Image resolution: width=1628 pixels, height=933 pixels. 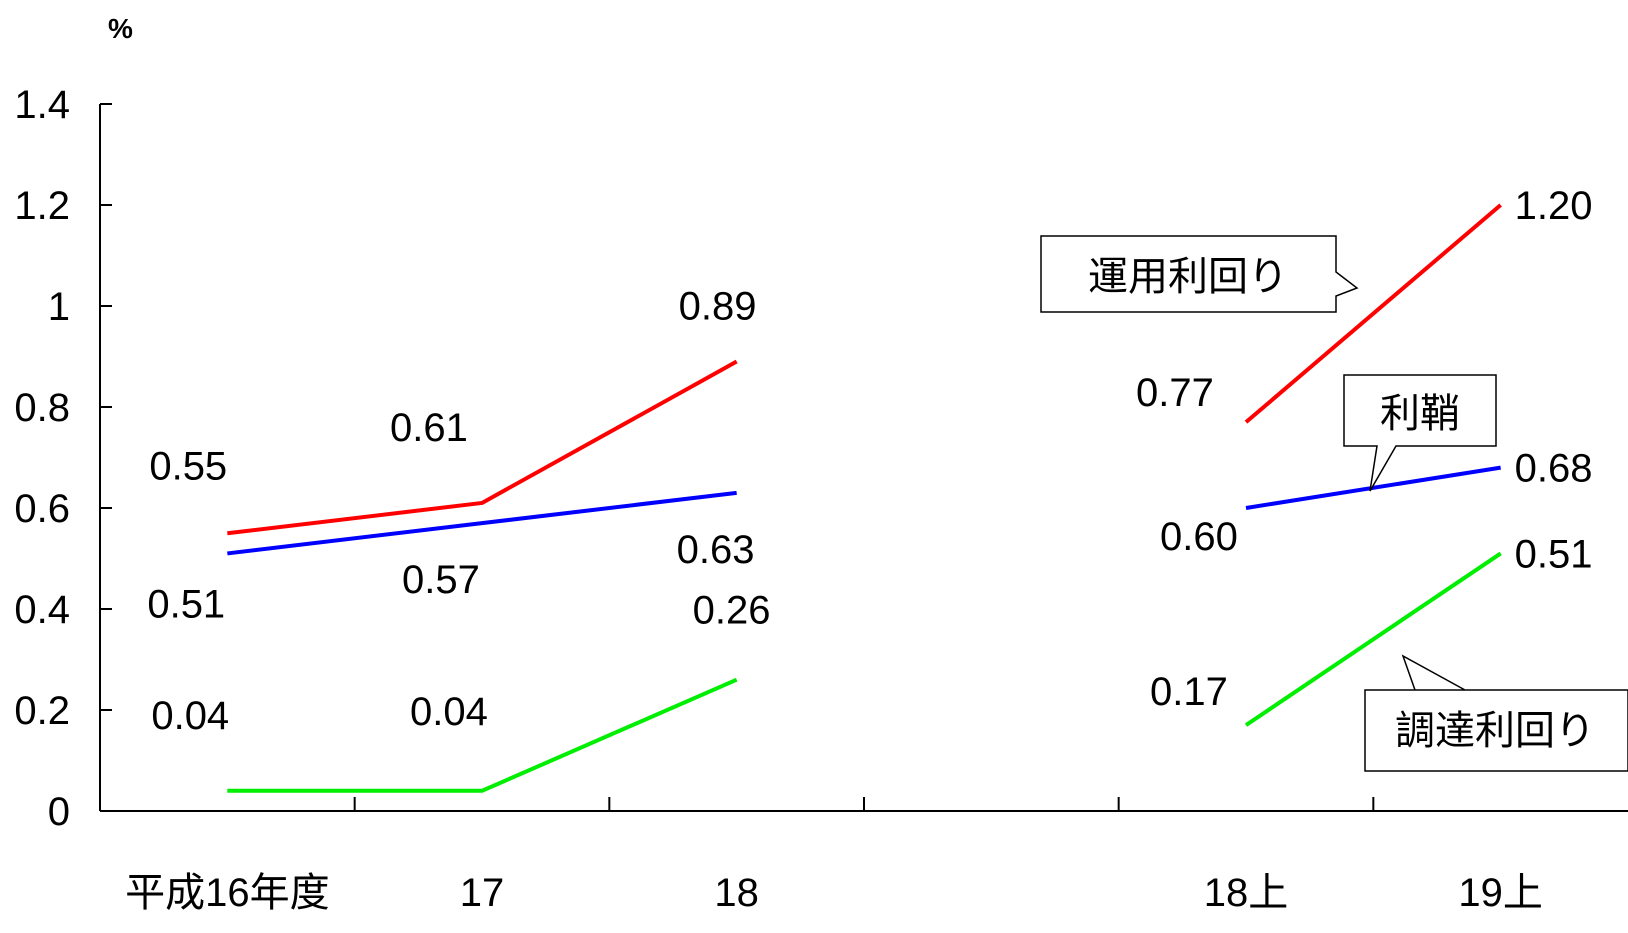 What do you see at coordinates (736, 893) in the screenshot?
I see `x-category-label: 18` at bounding box center [736, 893].